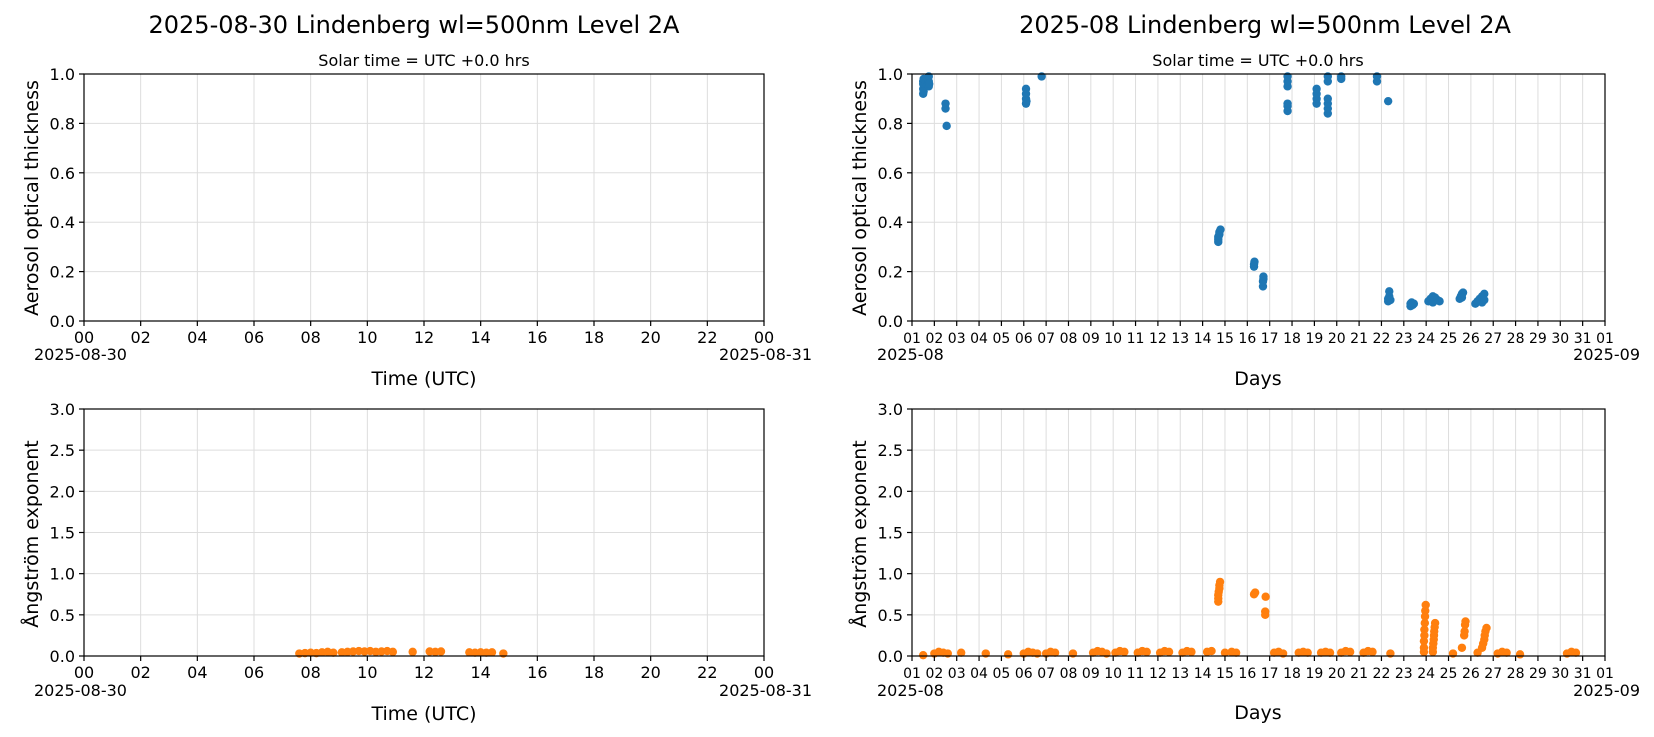 The width and height of the screenshot is (1654, 737). I want to click on monthly-angstrom-xtick-label: 18, so click(1292, 674).